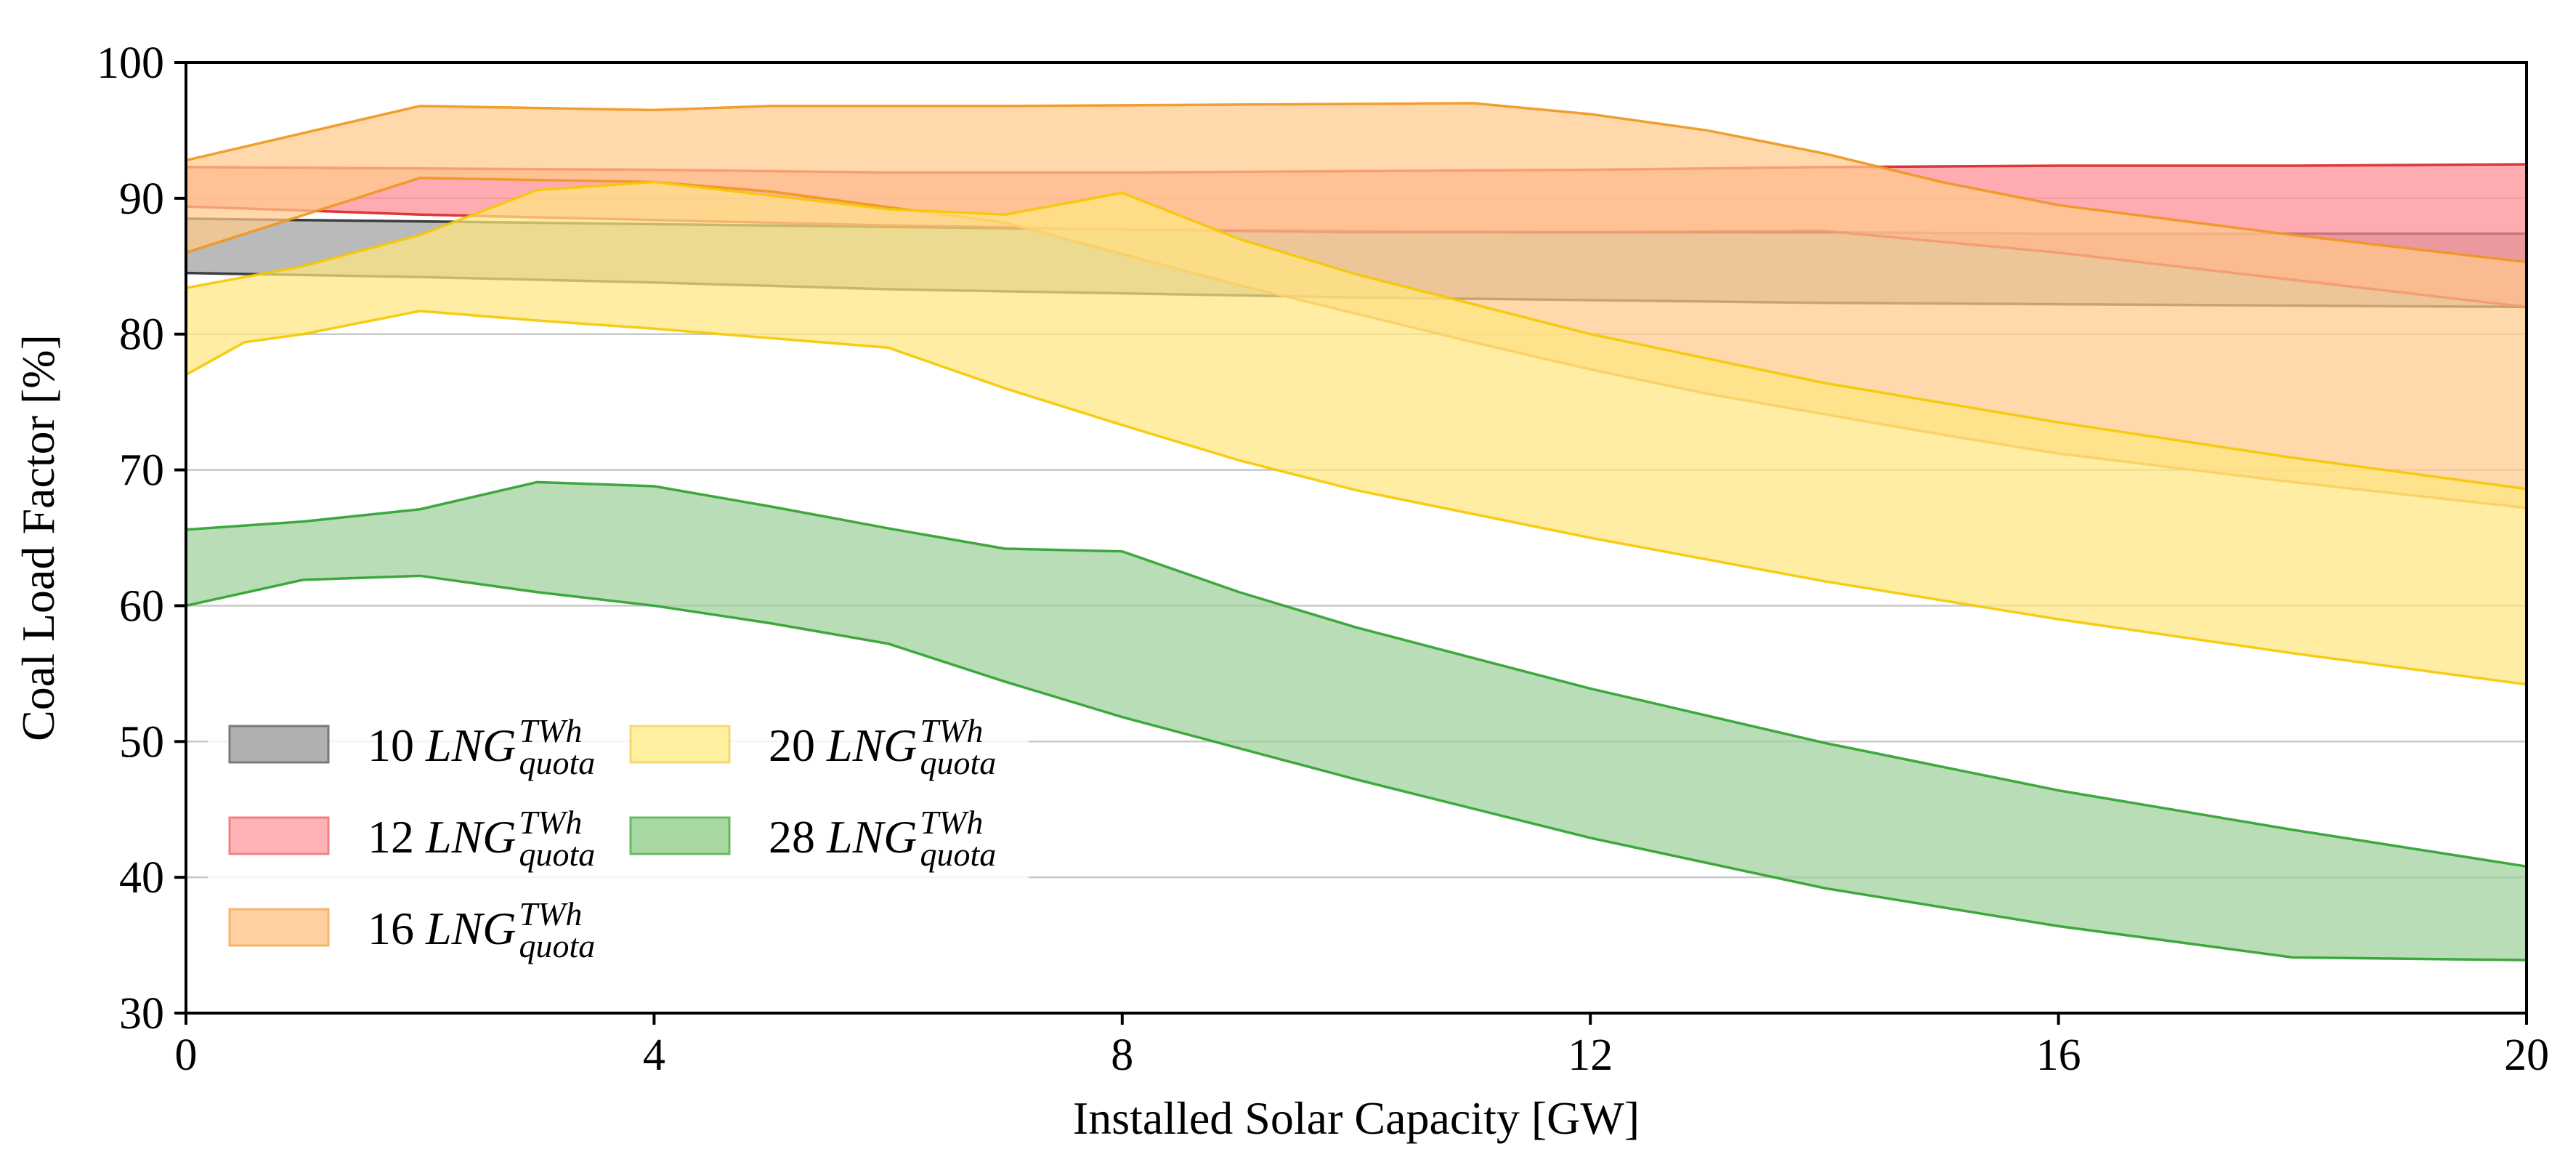 This screenshot has width=2576, height=1149. What do you see at coordinates (443, 745) in the screenshot?
I see `legend-label: 10 LNG` at bounding box center [443, 745].